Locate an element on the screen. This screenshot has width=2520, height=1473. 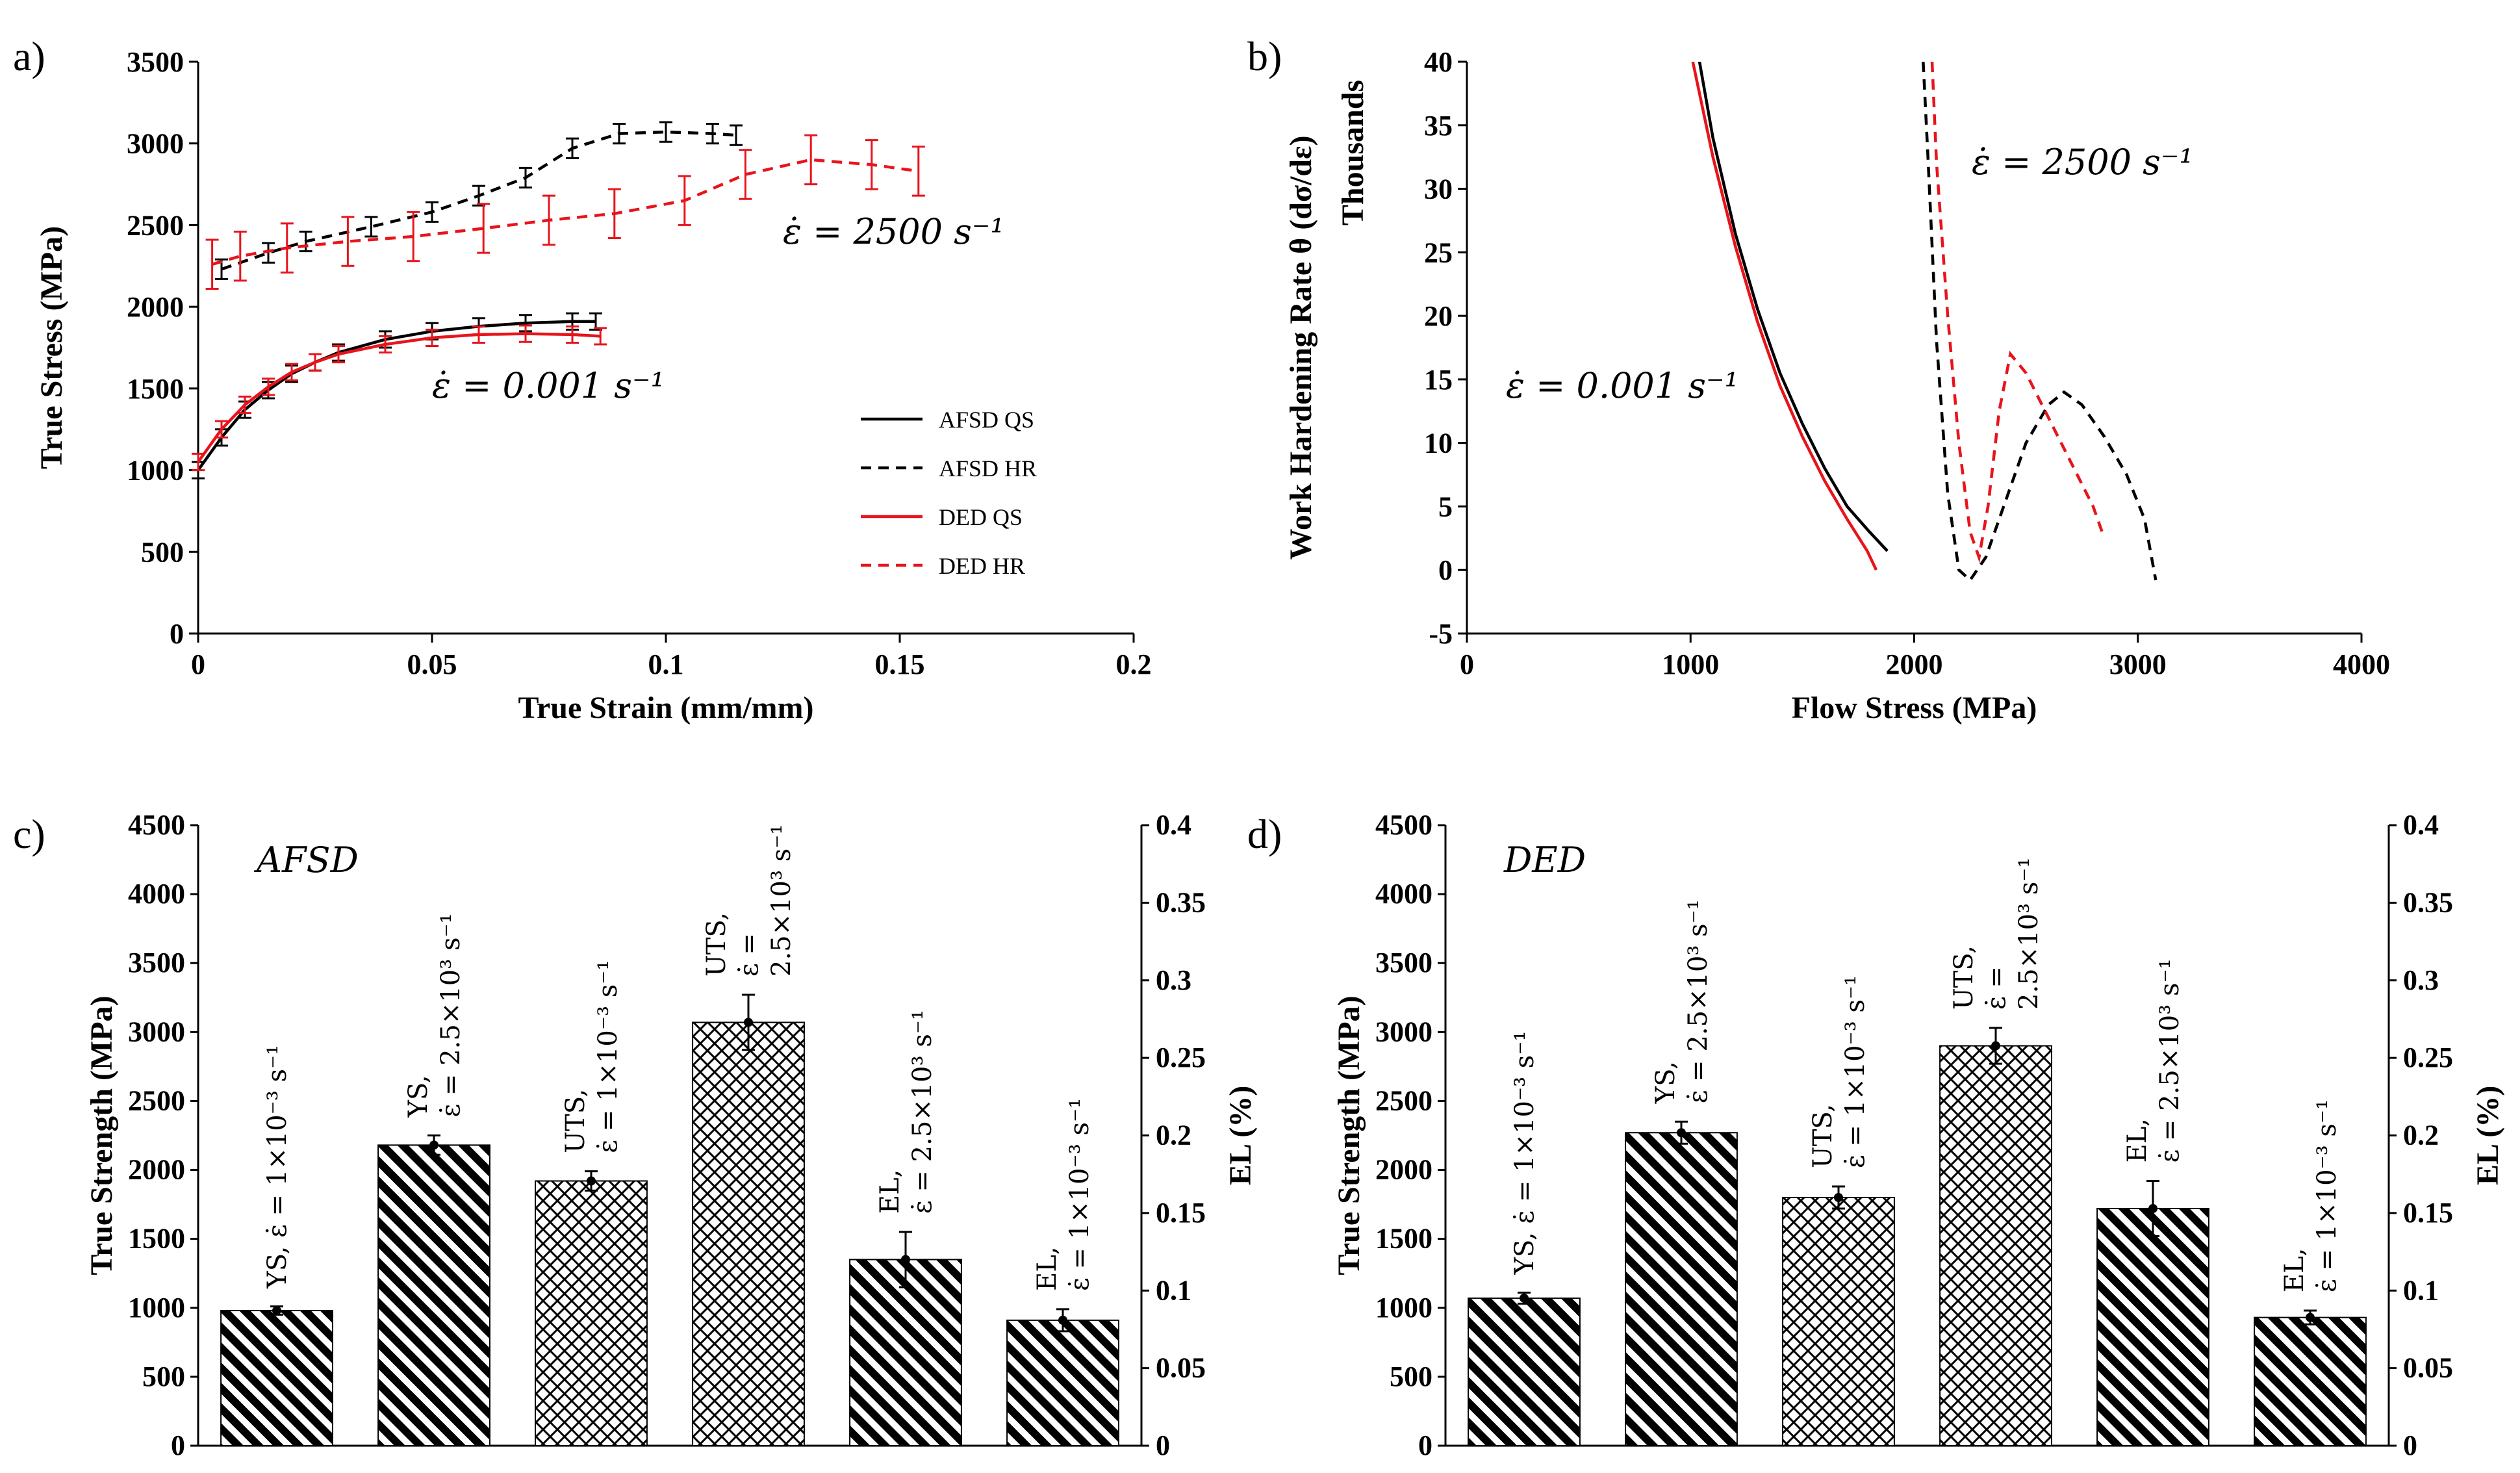
y-tick-label: 30 is located at coordinates (1439, 189).